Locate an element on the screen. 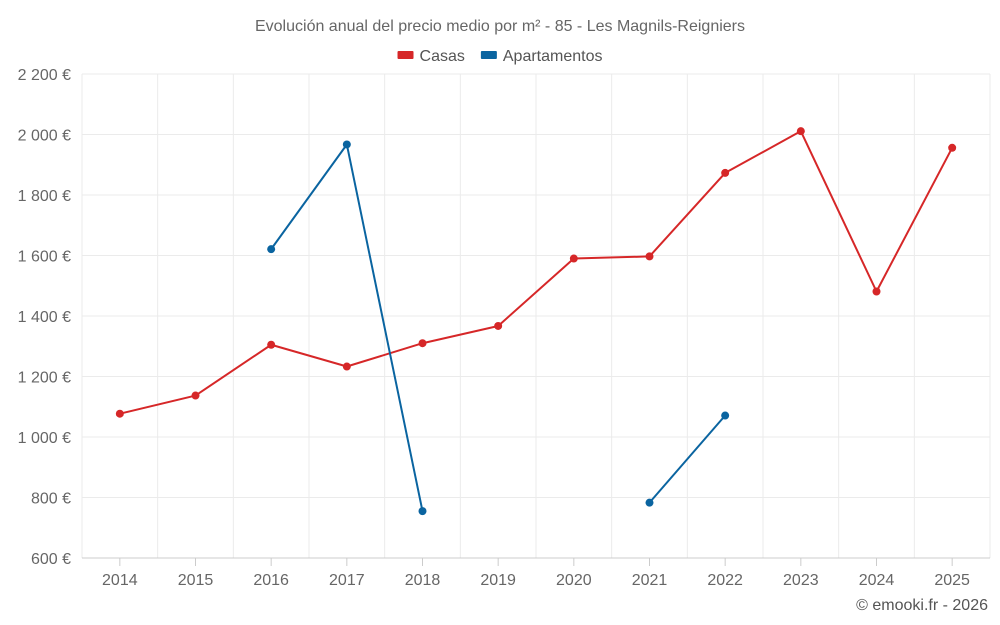  x-tick-label: 2021 is located at coordinates (650, 580).